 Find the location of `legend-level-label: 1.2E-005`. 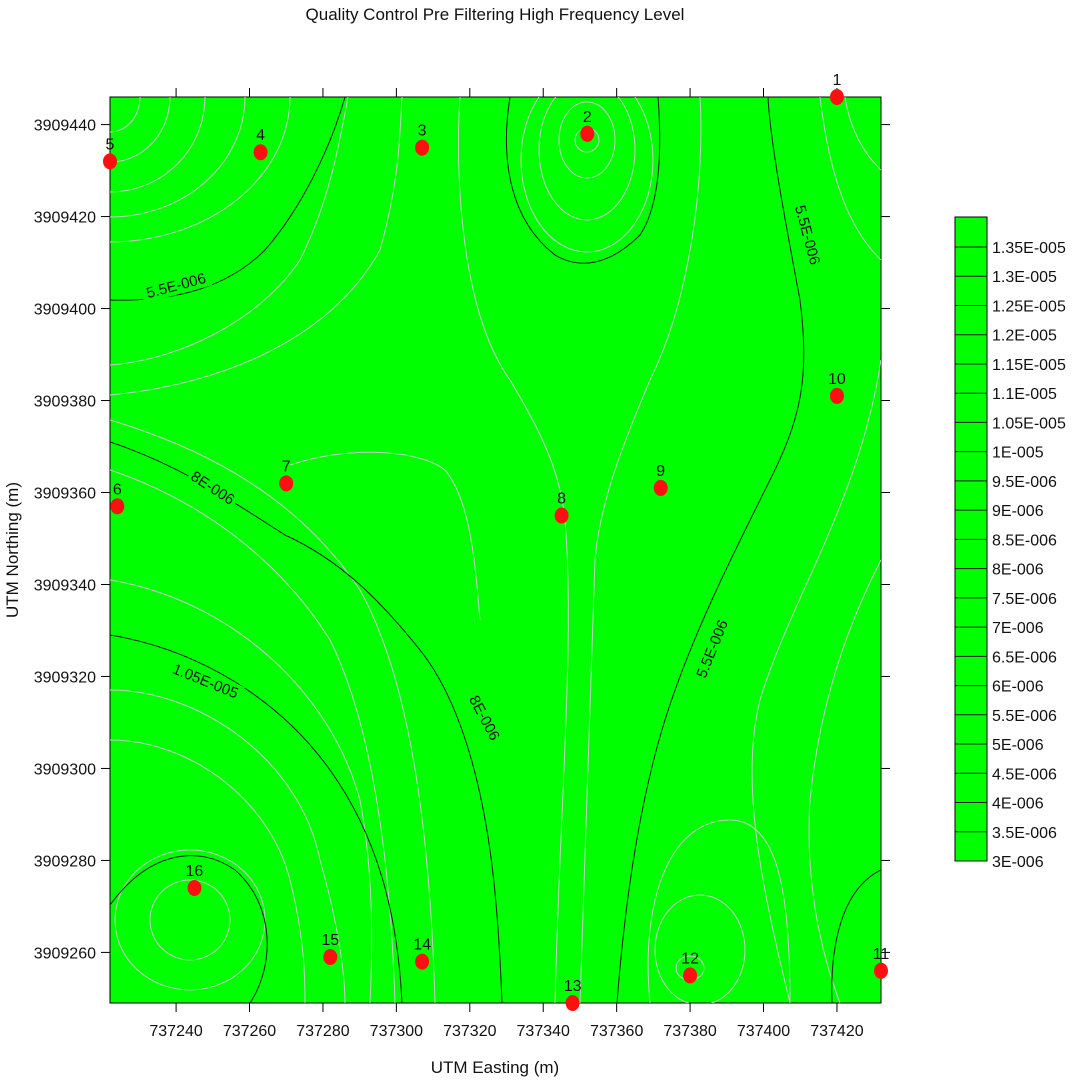

legend-level-label: 1.2E-005 is located at coordinates (1024, 336).